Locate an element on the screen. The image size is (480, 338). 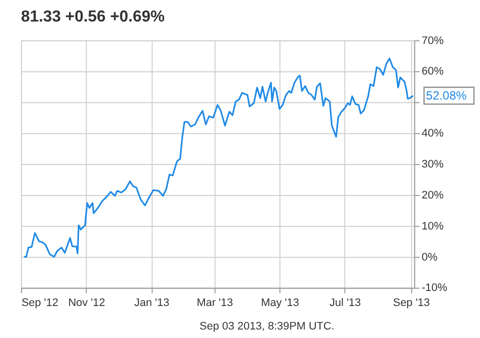
x-tick-label: Mar '13 is located at coordinates (214, 303).